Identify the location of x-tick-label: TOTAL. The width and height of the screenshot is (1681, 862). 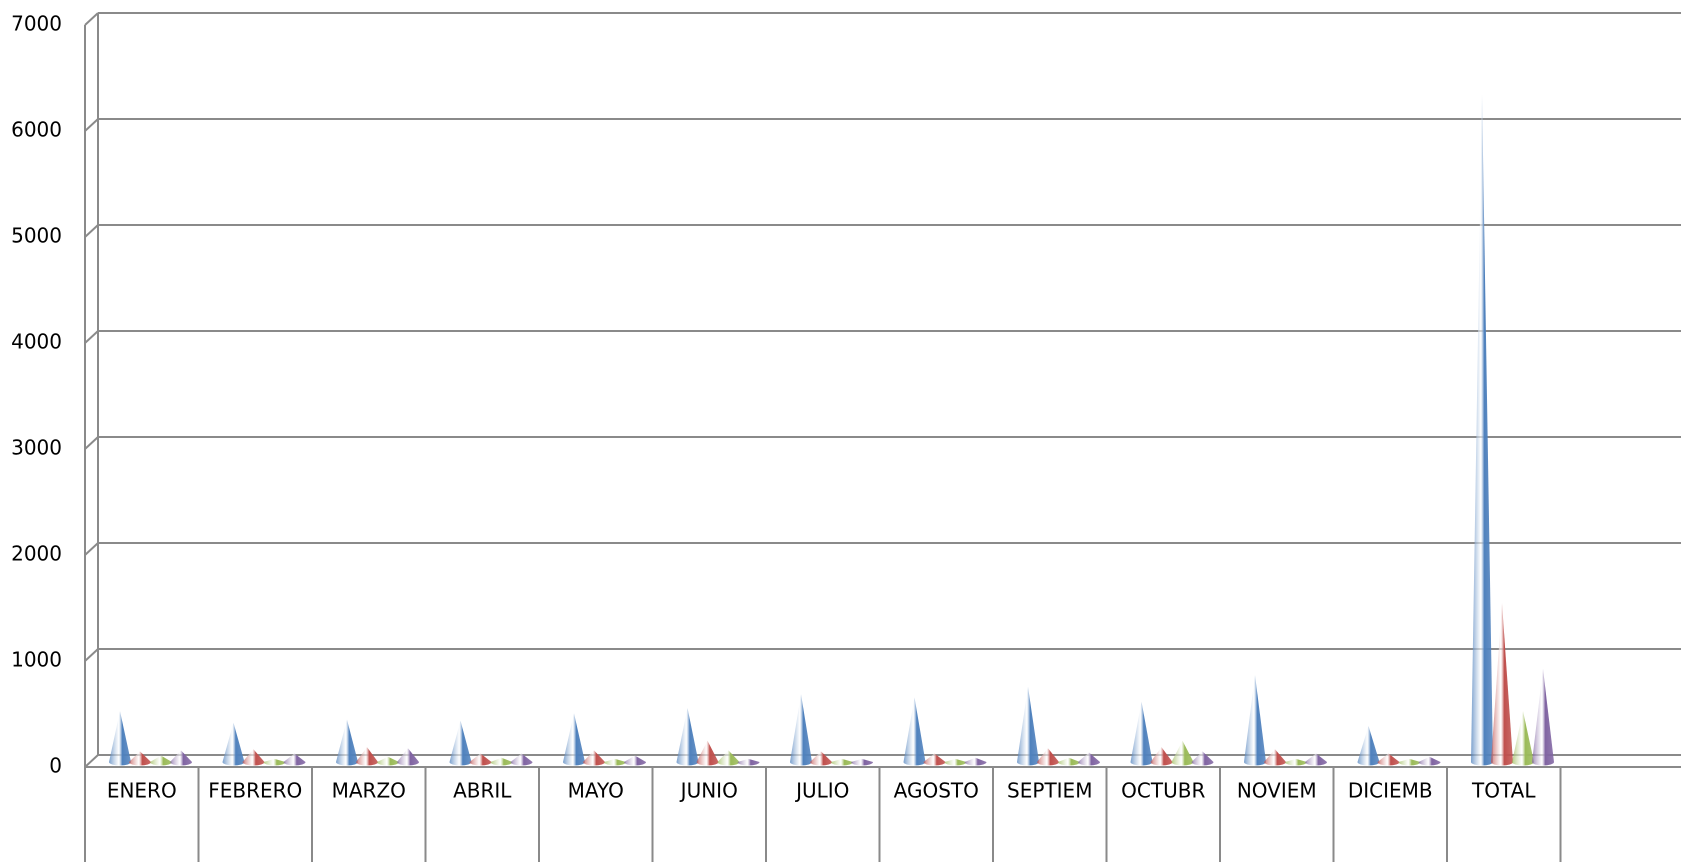
(1503, 791).